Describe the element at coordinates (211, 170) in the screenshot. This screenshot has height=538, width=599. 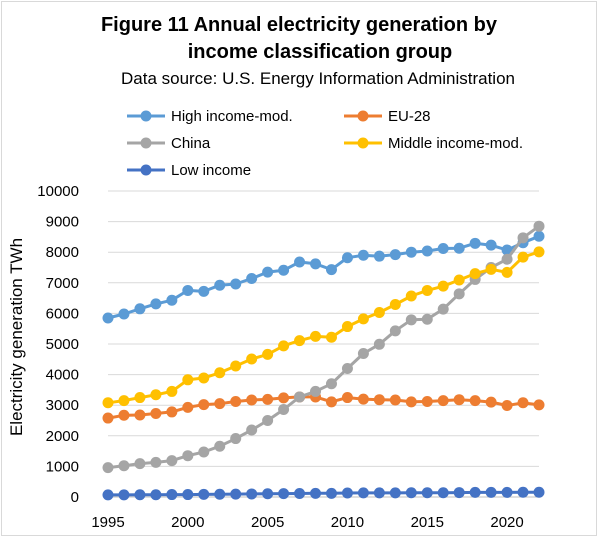
I see `legend-label: Low income` at that location.